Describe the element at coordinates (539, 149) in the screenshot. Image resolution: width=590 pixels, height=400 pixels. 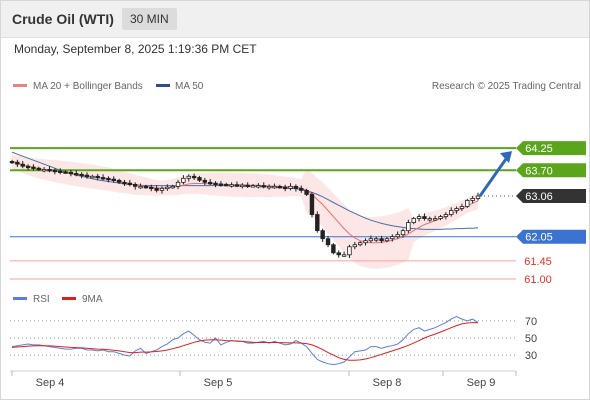
I see `level-label-64-25: 64.25` at that location.